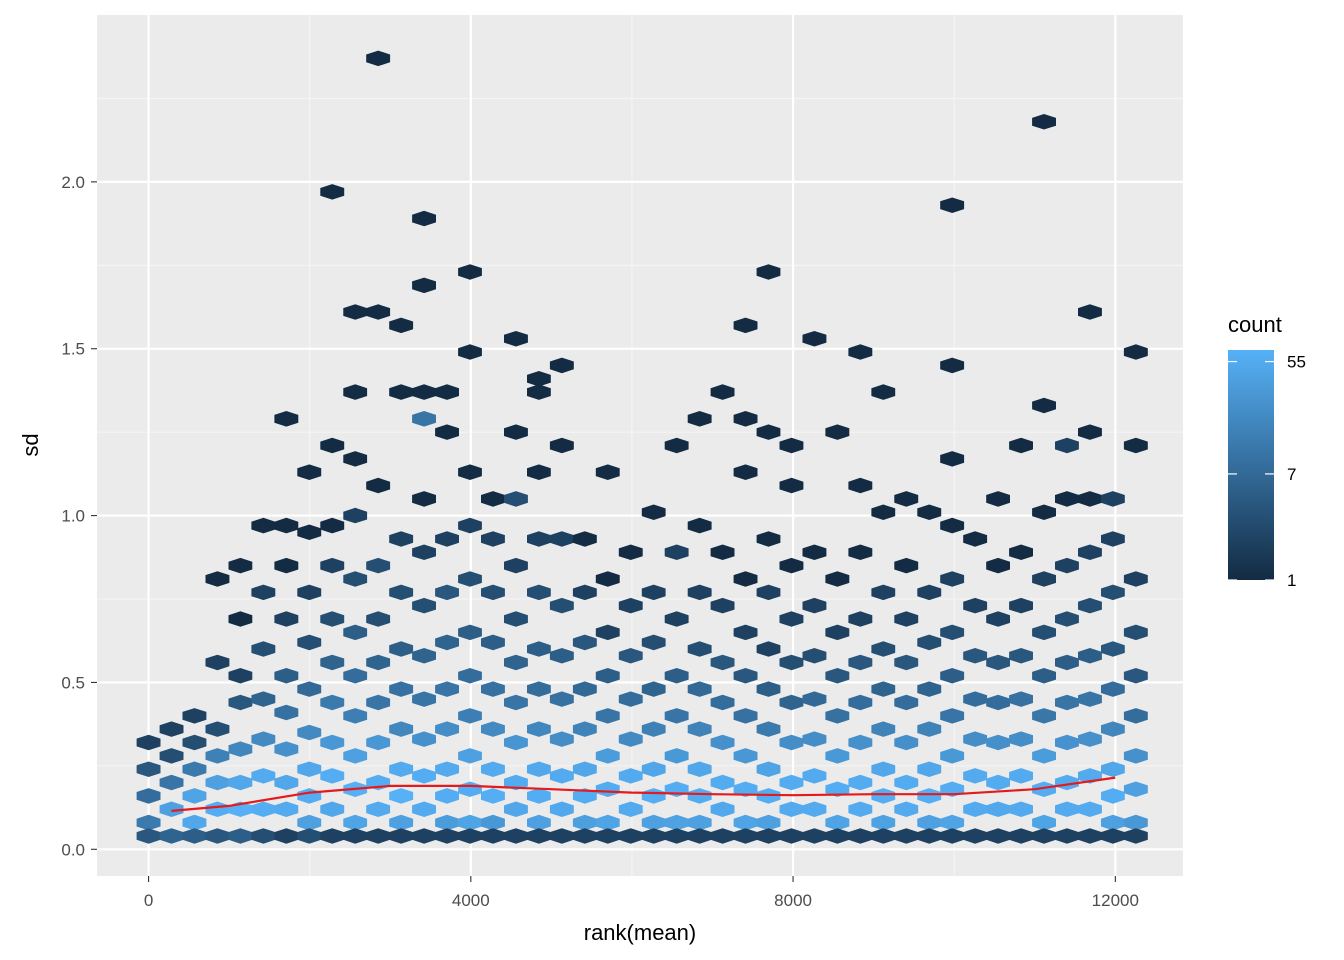 The height and width of the screenshot is (960, 1344). I want to click on legend-label: 55, so click(1296, 362).